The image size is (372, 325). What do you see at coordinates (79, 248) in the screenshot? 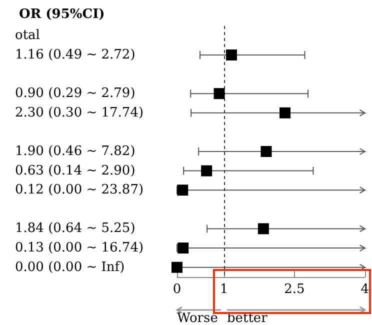
I see `y-tick-label: 0.13 (0.00 ~ 16.74)` at bounding box center [79, 248].